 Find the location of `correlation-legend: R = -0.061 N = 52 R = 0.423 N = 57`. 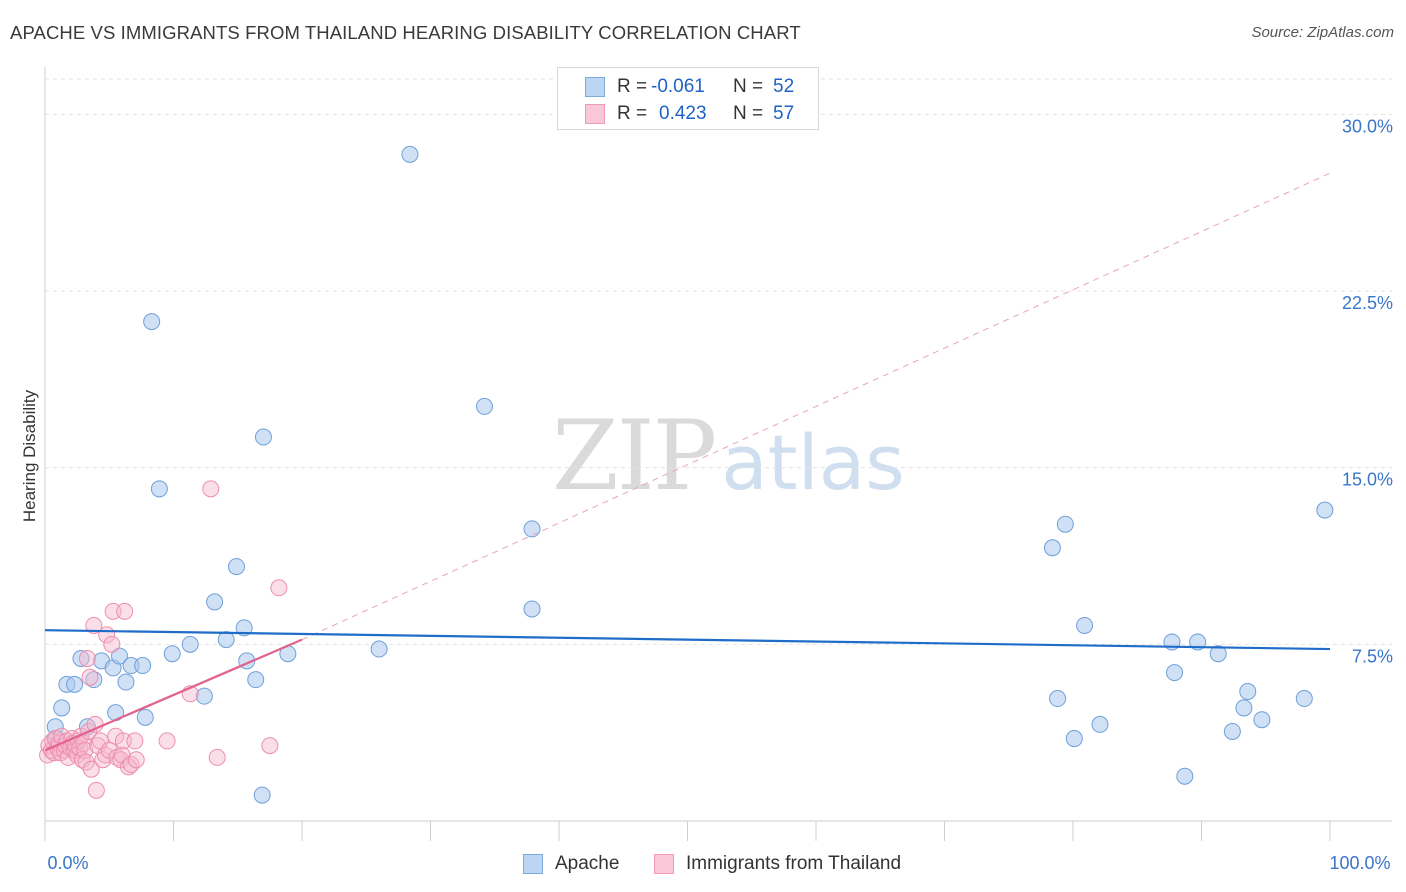

correlation-legend: R = -0.061 N = 52 R = 0.423 N = 57 is located at coordinates (688, 98).